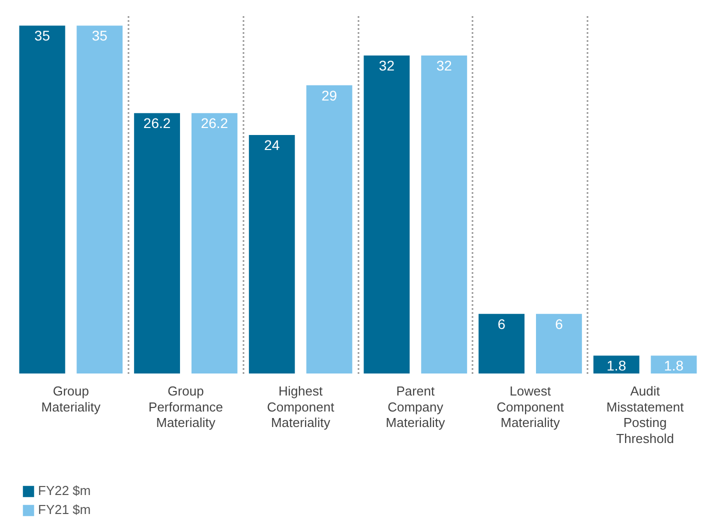 The width and height of the screenshot is (703, 519). I want to click on x-tick-label: Group Materiality, so click(71, 399).